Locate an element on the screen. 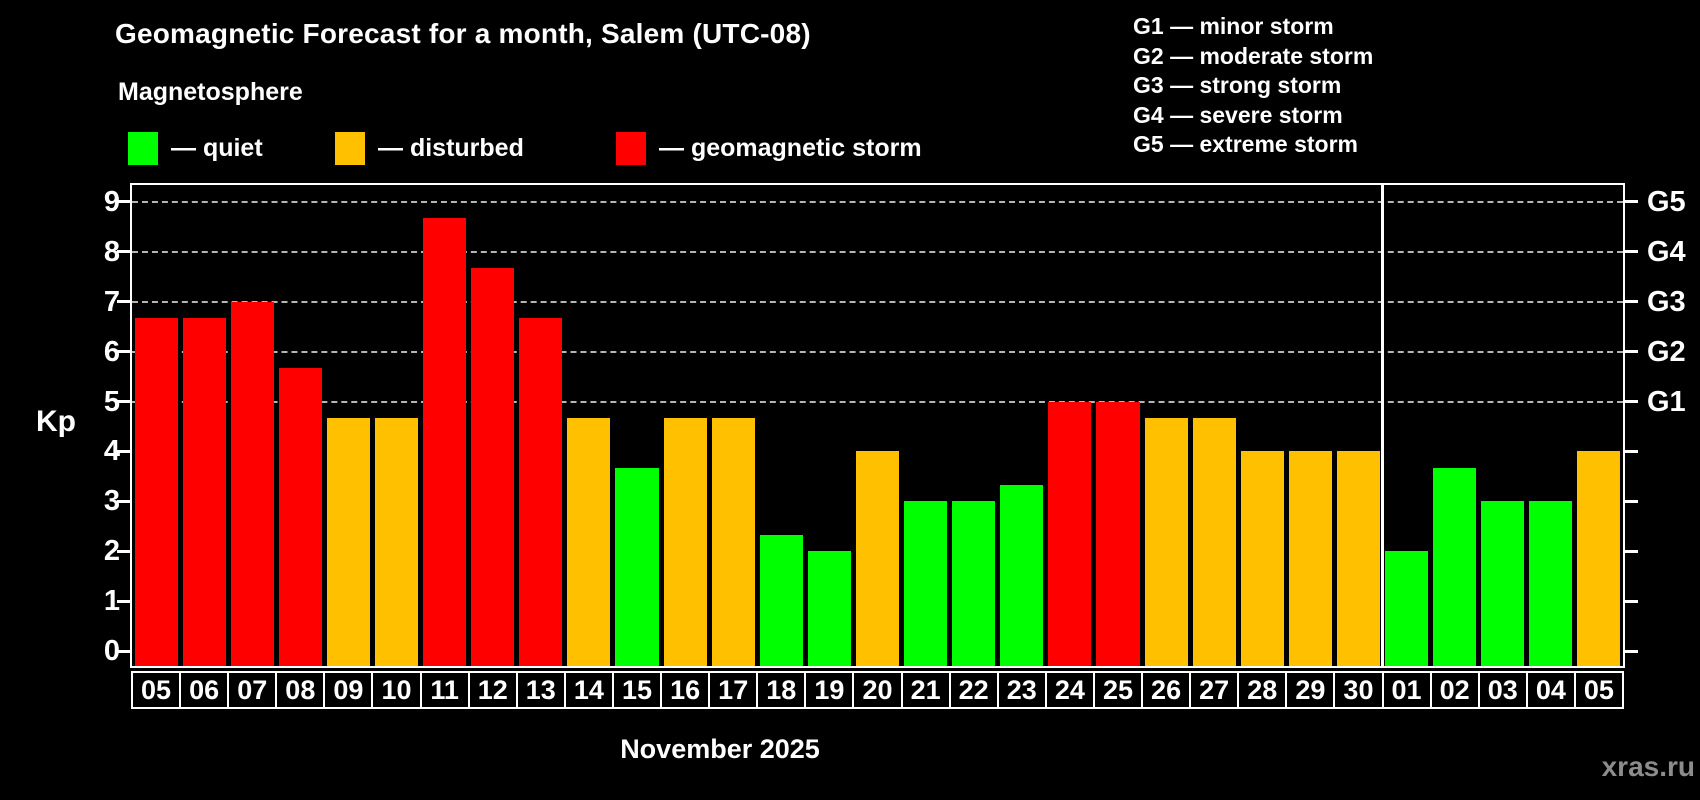 This screenshot has width=1700, height=800. y-axis-label: Kp is located at coordinates (56, 421).